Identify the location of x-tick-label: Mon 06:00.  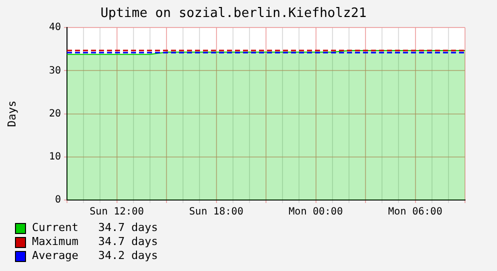
(415, 212).